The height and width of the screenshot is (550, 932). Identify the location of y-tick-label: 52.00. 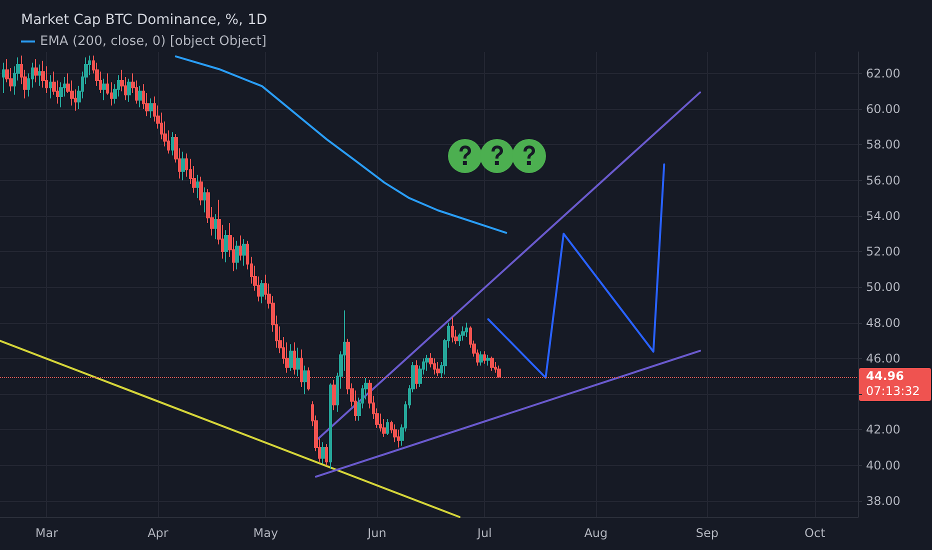
(883, 251).